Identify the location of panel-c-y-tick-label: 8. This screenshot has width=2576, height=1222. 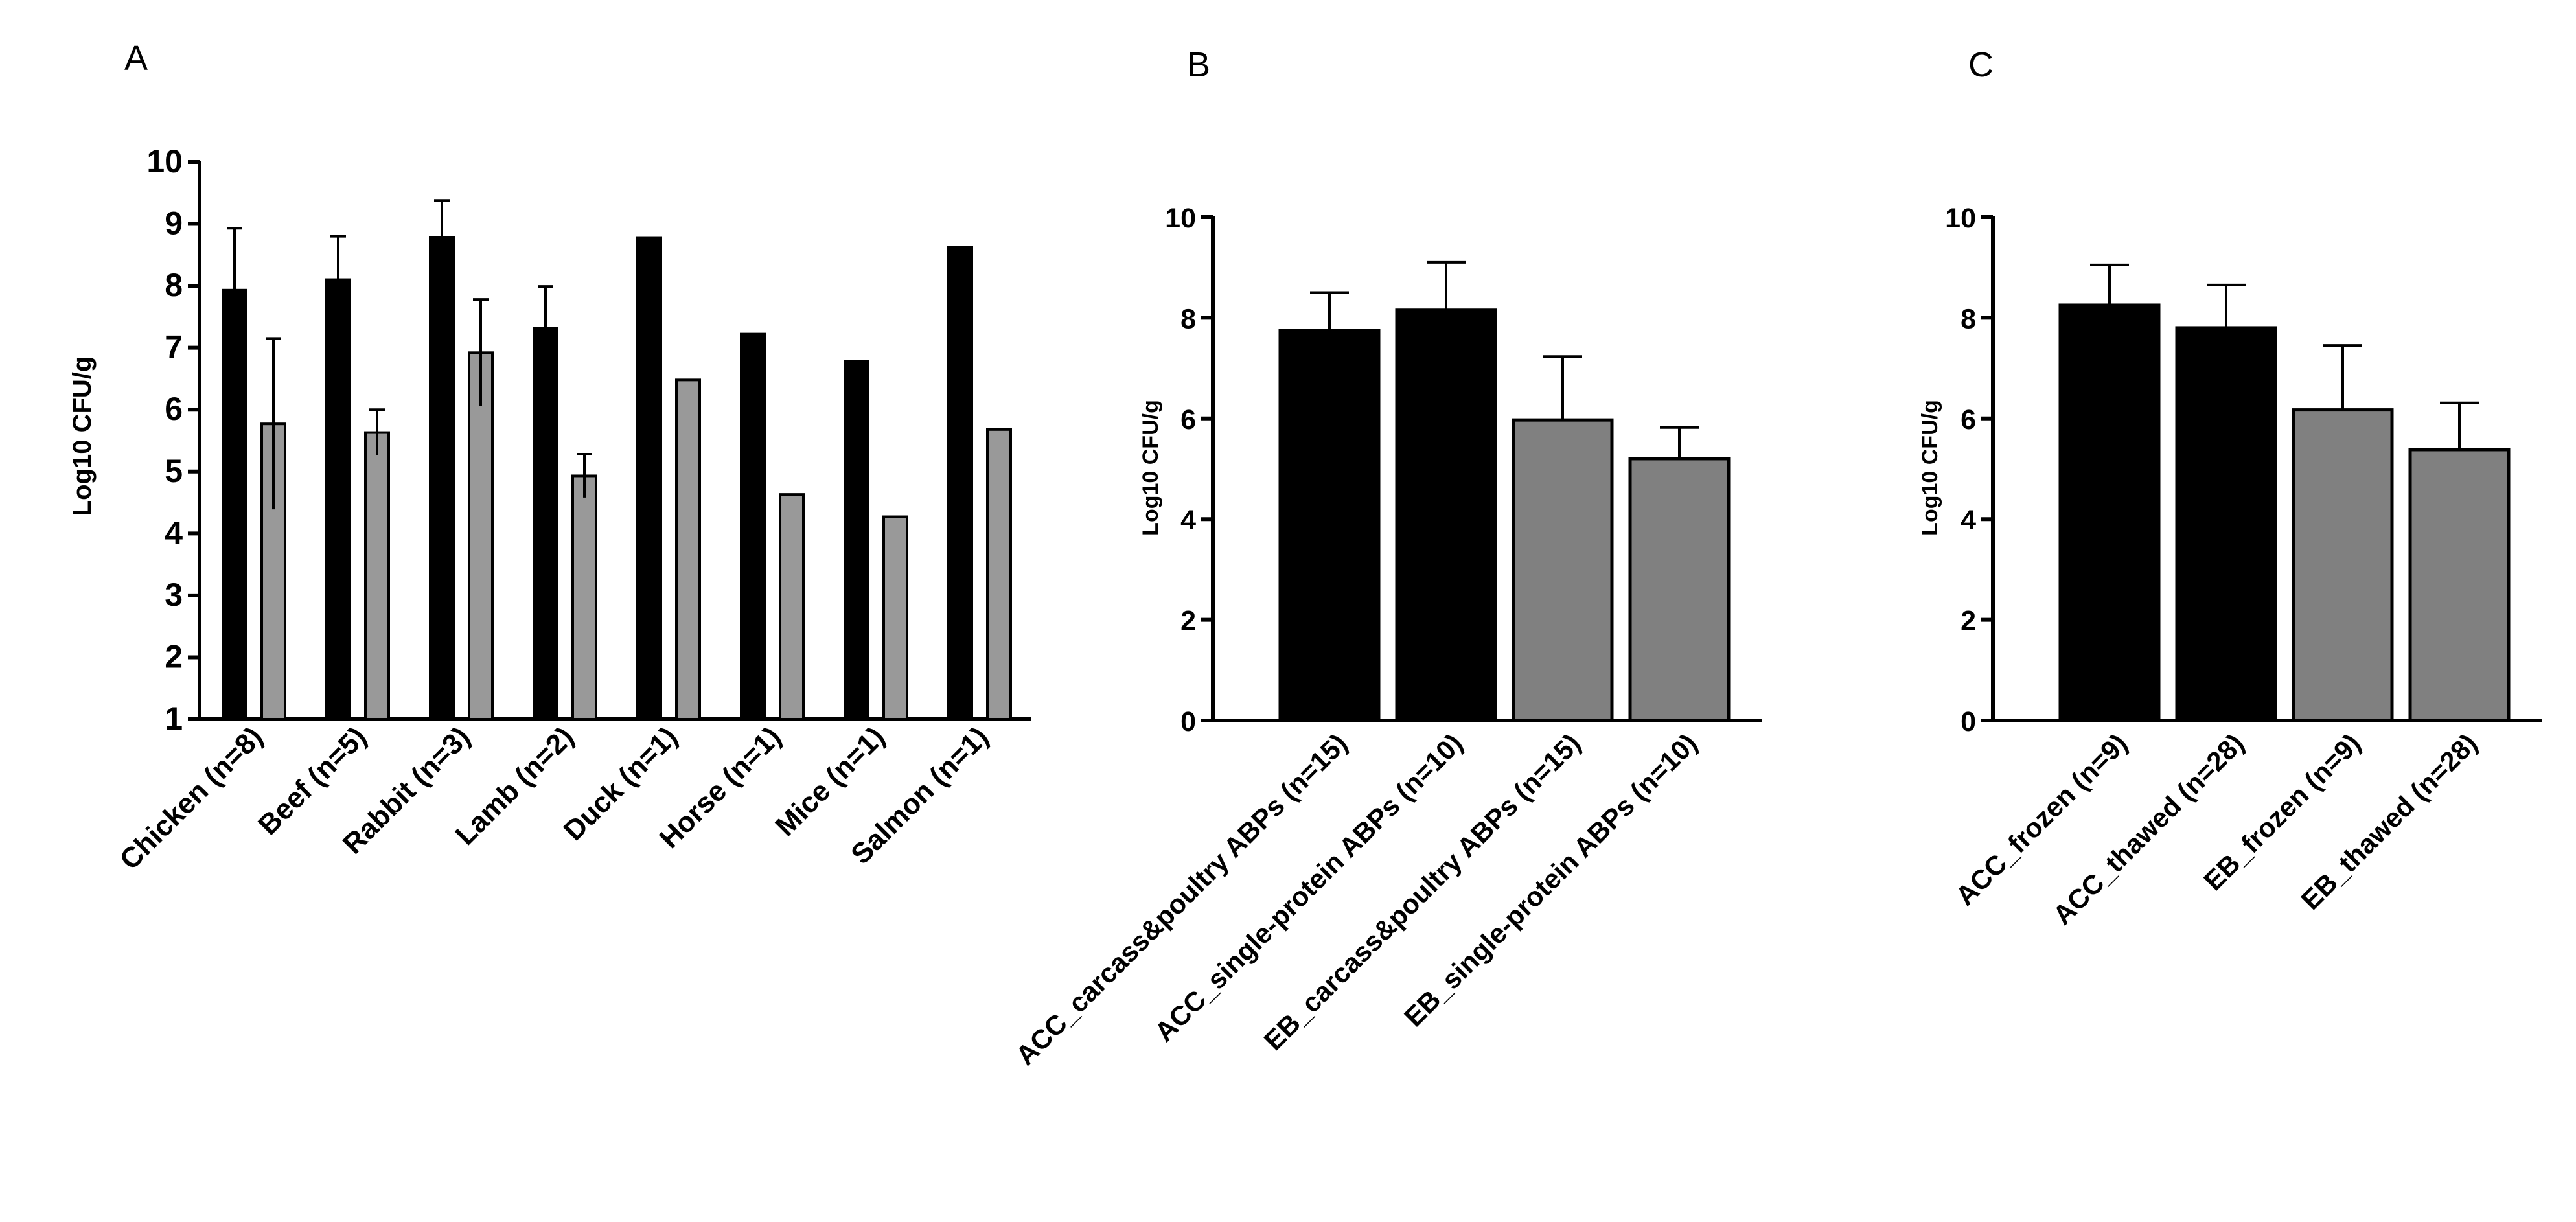
(1968, 318).